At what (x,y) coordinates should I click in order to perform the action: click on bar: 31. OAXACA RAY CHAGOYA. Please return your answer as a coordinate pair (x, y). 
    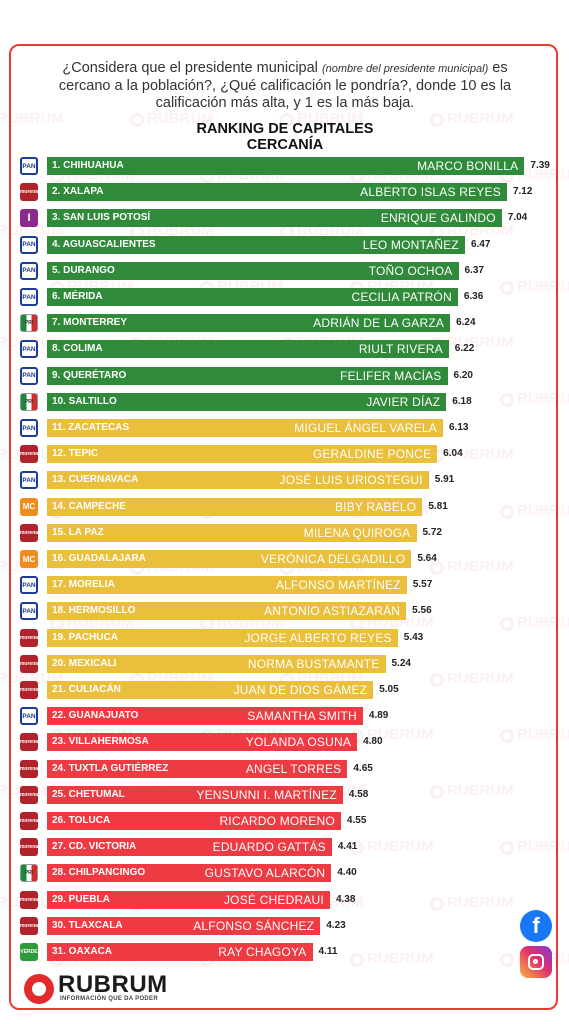
    Looking at the image, I should click on (180, 952).